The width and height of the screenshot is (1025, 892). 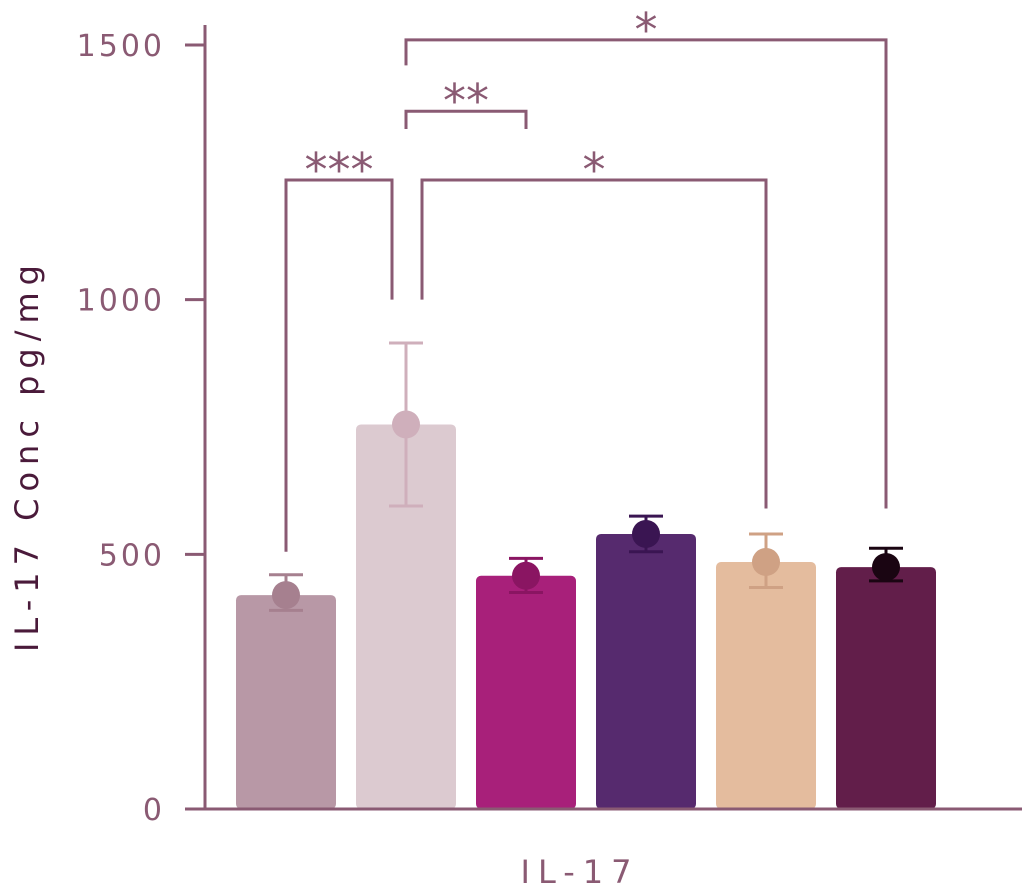 I want to click on y-tick-label: 500, so click(x=132, y=555).